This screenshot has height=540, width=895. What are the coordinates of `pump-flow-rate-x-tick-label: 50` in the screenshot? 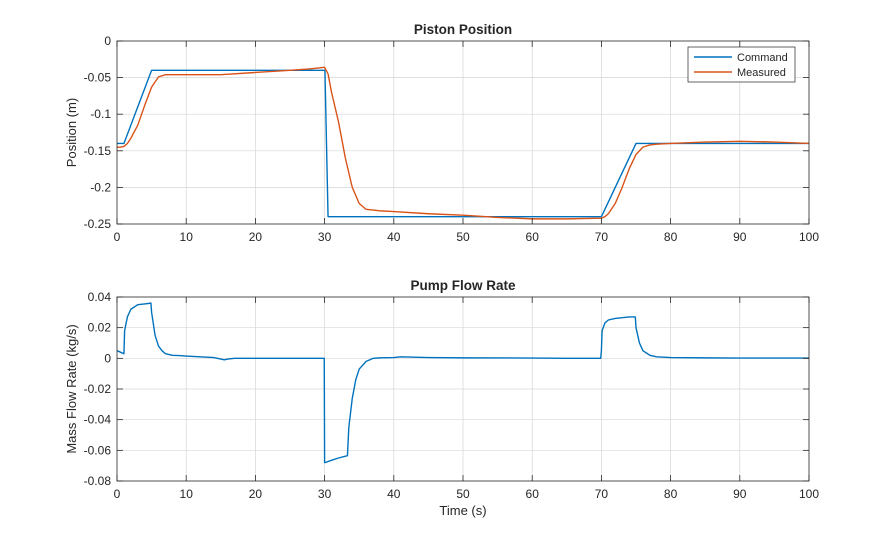 It's located at (463, 494).